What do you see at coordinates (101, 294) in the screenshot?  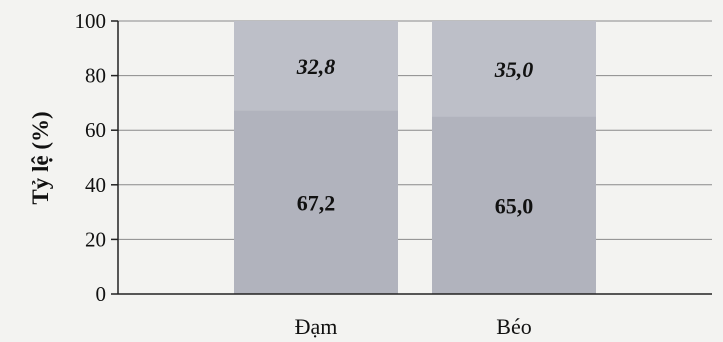 I see `y-tick-label: 0` at bounding box center [101, 294].